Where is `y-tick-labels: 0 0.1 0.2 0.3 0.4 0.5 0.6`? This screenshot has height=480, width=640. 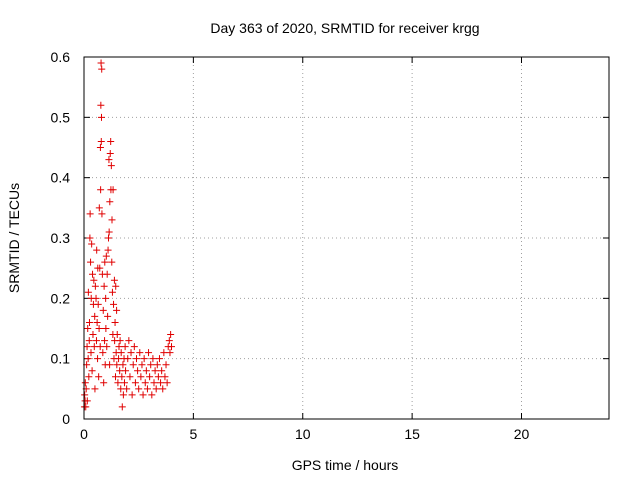 y-tick-labels: 0 0.1 0.2 0.3 0.4 0.5 0.6 is located at coordinates (61, 238).